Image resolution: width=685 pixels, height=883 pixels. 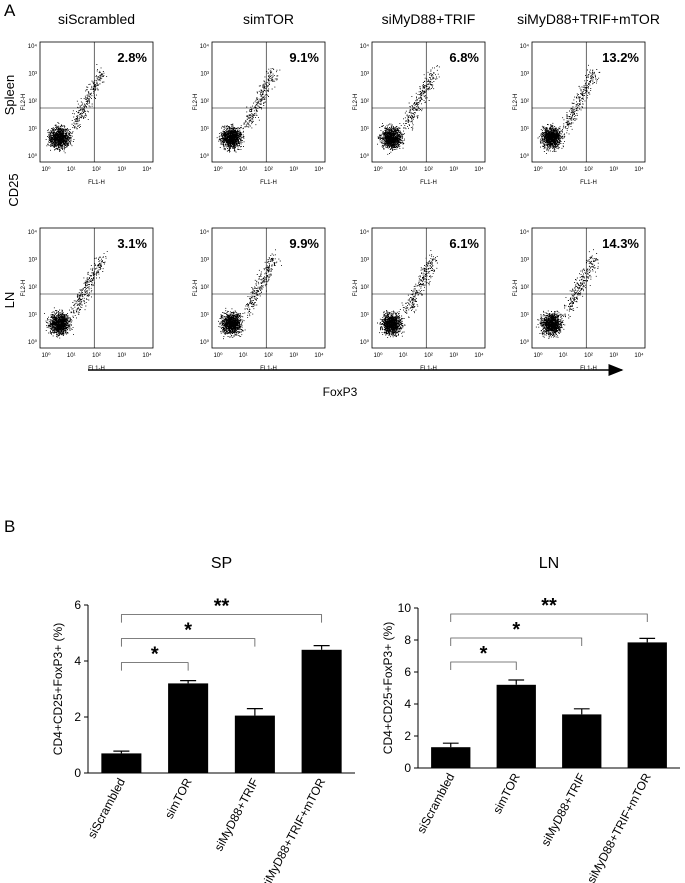 I want to click on y-marker: CD25, so click(x=13, y=189).